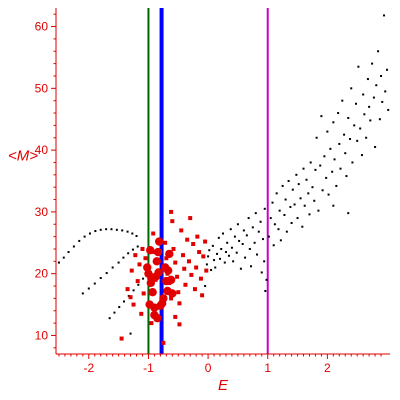 This screenshot has width=400, height=400. I want to click on y-tick-label: 60, so click(42, 27).